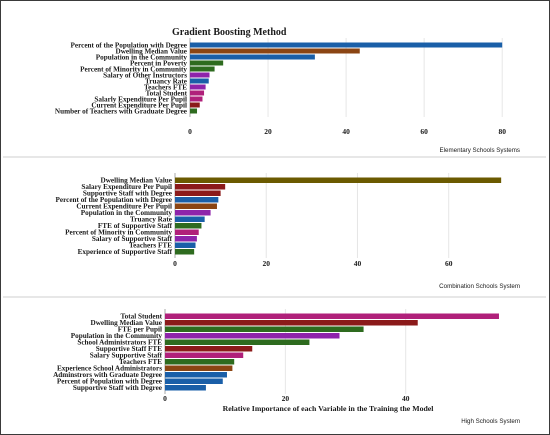 The height and width of the screenshot is (435, 550). Describe the element at coordinates (129, 349) in the screenshot. I see `category-label: Supportive Staff FTE` at that location.